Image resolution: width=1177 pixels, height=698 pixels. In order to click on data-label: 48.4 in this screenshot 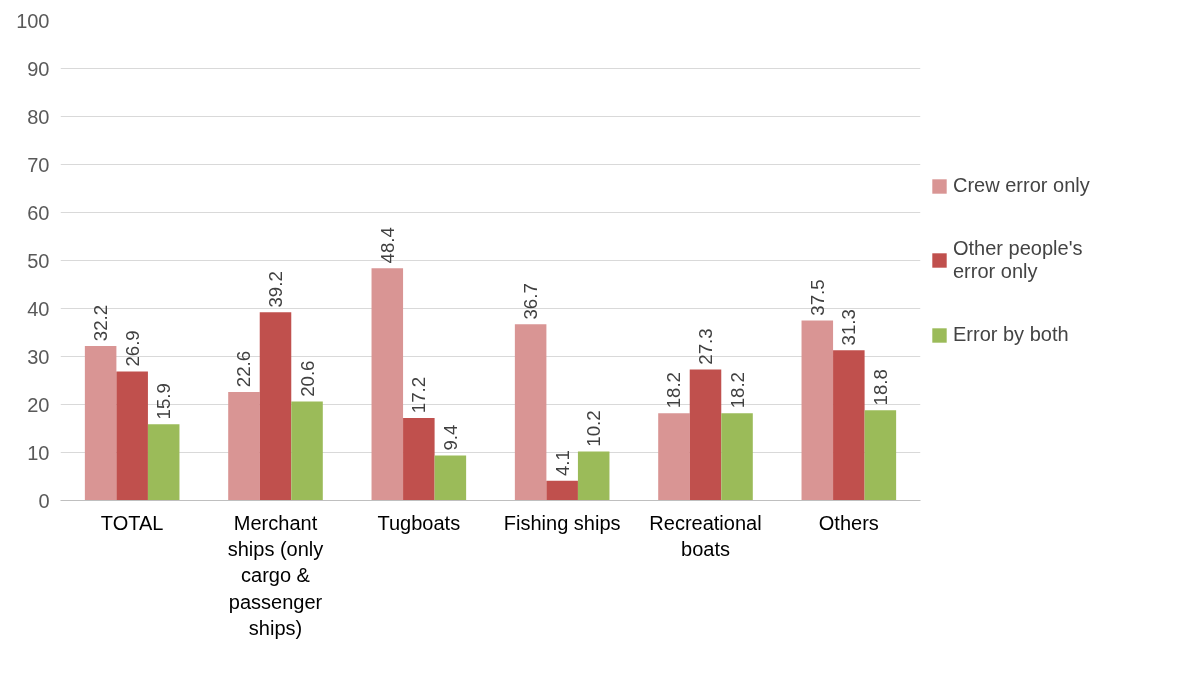, I will do `click(387, 245)`.